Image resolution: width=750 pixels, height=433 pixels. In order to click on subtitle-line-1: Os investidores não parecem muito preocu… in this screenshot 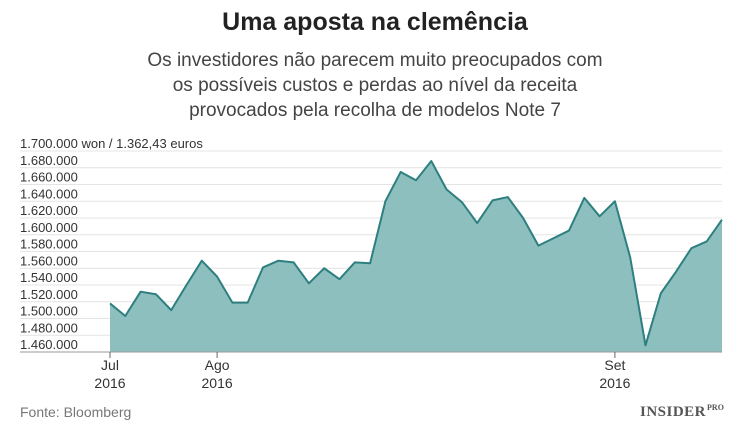, I will do `click(375, 60)`.